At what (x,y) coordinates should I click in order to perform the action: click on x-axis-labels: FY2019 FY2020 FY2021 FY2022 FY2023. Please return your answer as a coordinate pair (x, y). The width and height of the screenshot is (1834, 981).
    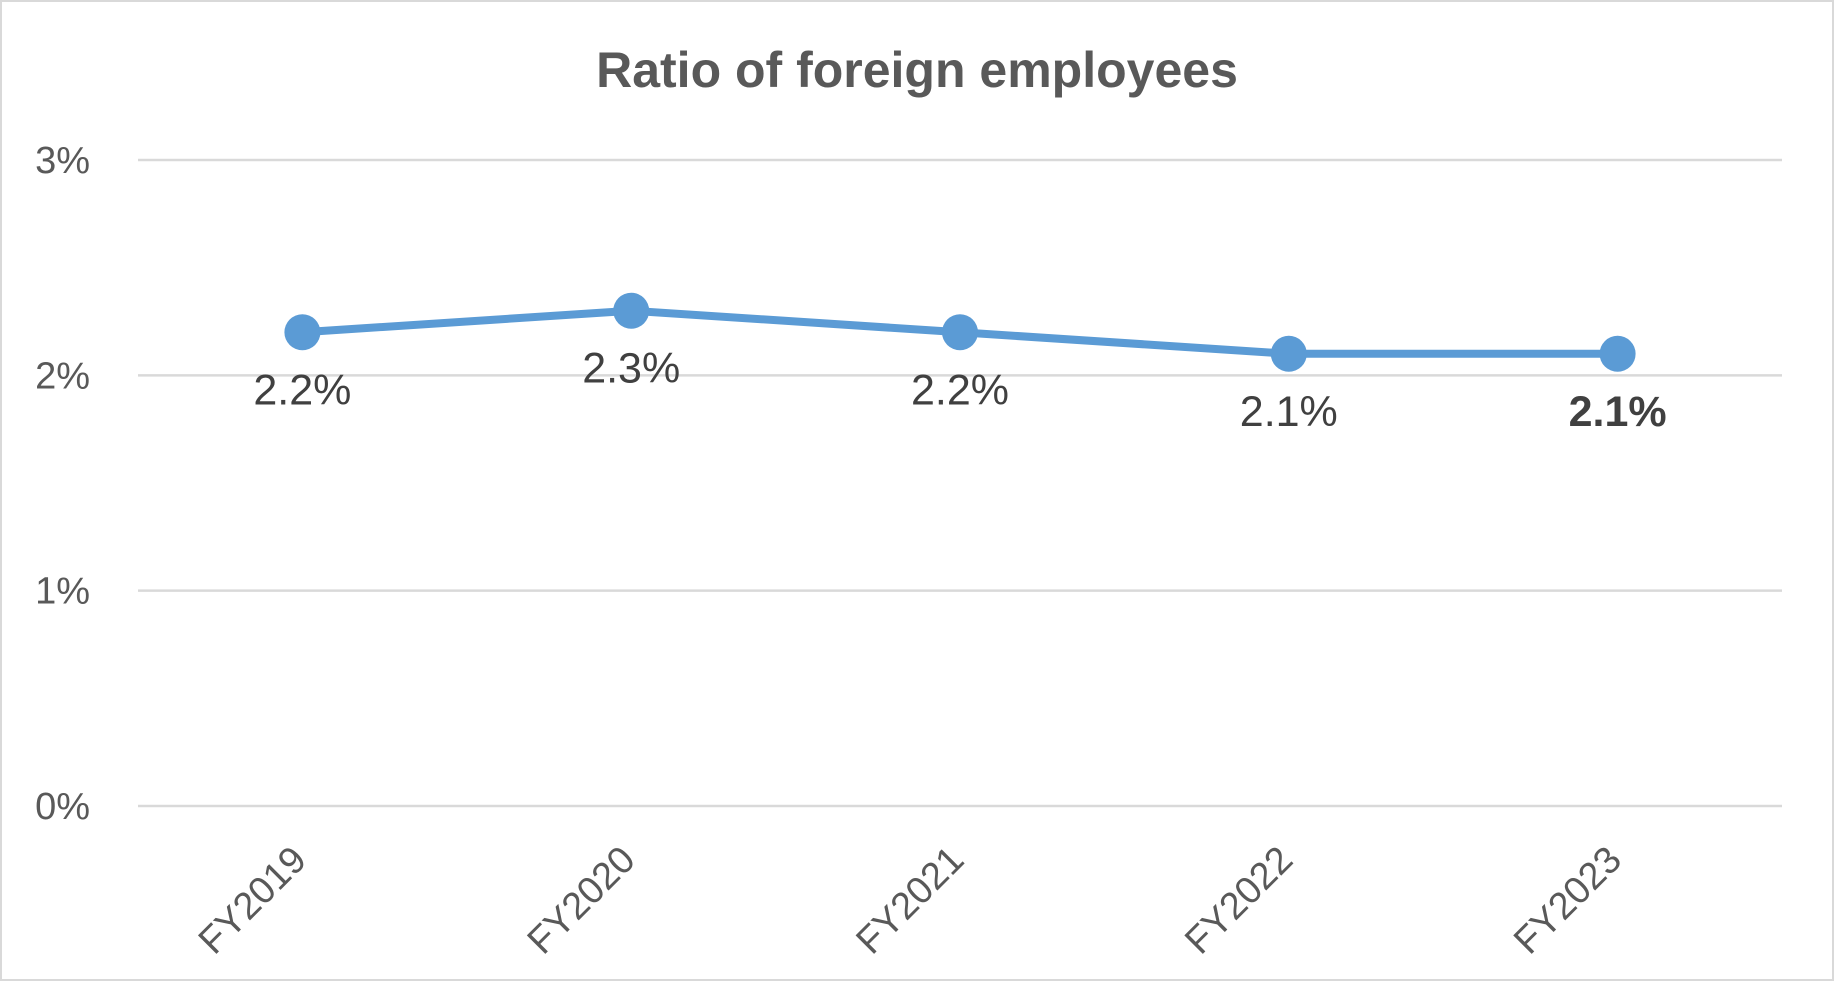
    Looking at the image, I should click on (910, 901).